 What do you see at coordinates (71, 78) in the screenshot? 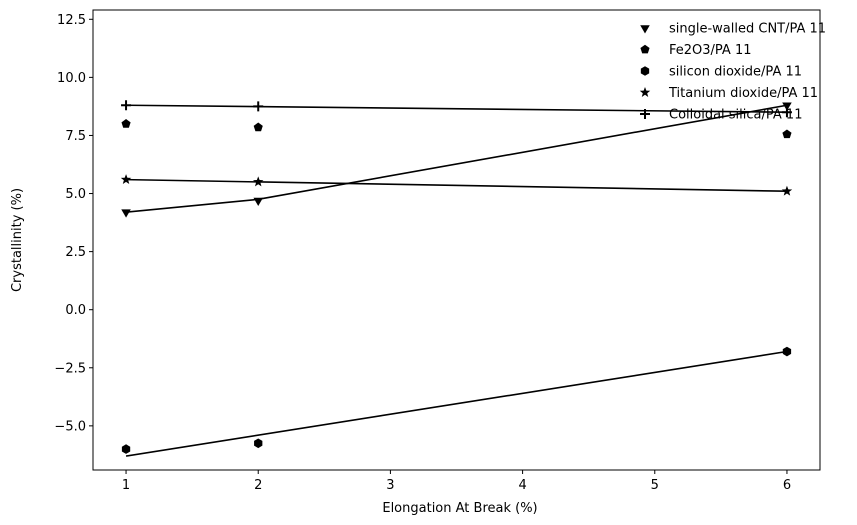
I see `y-tick-label: 10.0` at bounding box center [71, 78].